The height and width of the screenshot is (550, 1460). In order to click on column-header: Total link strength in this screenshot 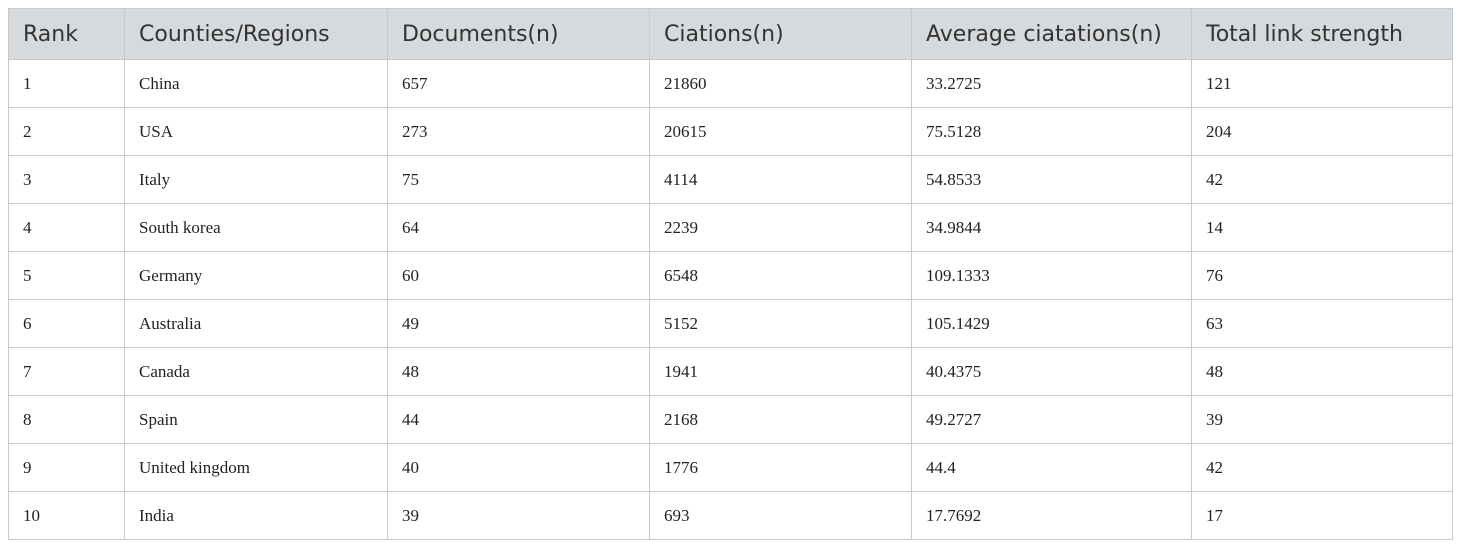, I will do `click(1322, 34)`.